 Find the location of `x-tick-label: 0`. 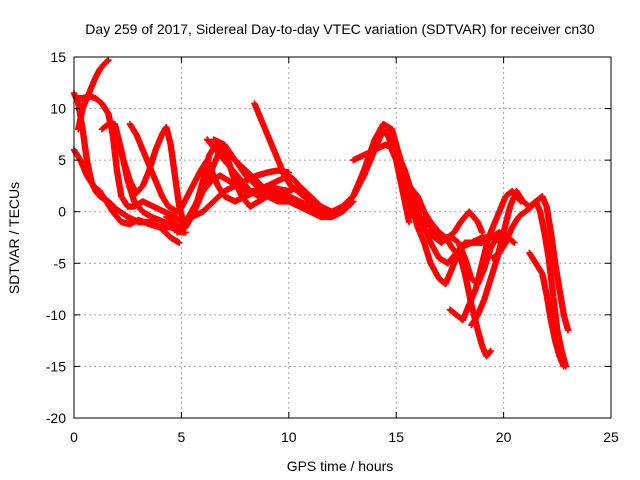

x-tick-label: 0 is located at coordinates (74, 437).